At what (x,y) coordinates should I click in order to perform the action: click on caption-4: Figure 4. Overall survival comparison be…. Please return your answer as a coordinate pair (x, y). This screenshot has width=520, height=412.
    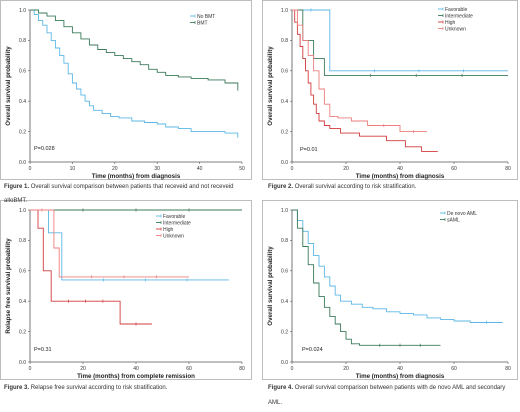
    Looking at the image, I should click on (387, 388).